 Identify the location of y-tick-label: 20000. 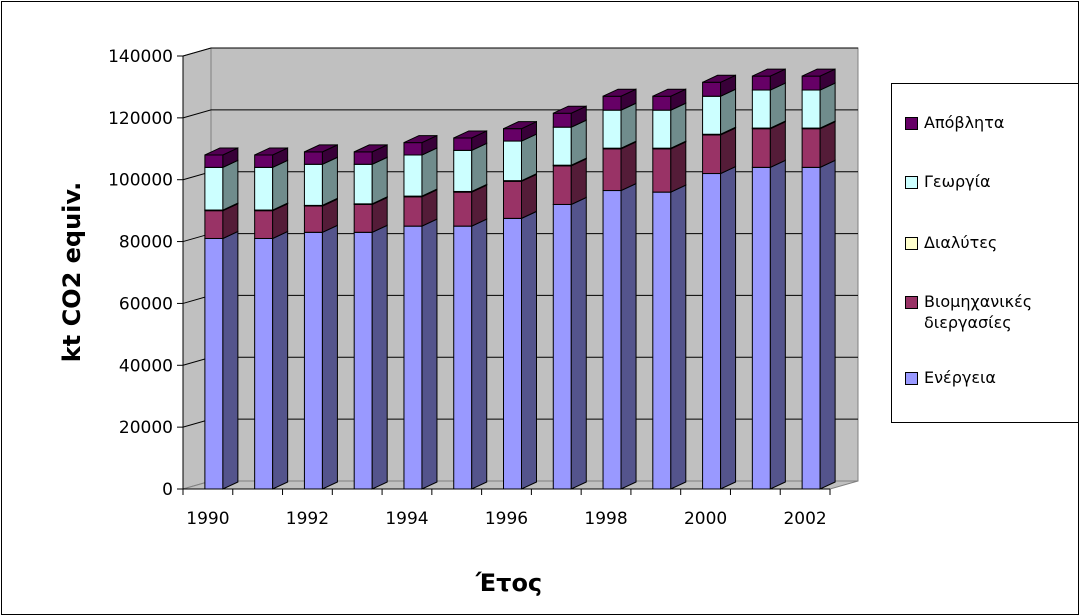
(146, 428).